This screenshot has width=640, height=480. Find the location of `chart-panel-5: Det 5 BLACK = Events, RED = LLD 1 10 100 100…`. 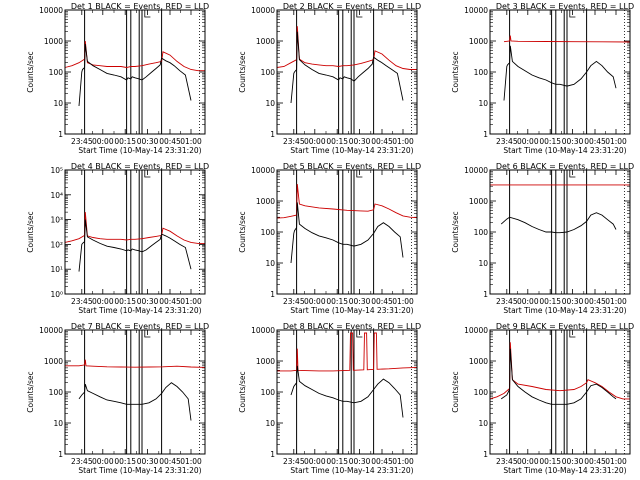

chart-panel-5: Det 5 BLACK = Events, RED = LLD 1 10 100 100… is located at coordinates (329, 238).